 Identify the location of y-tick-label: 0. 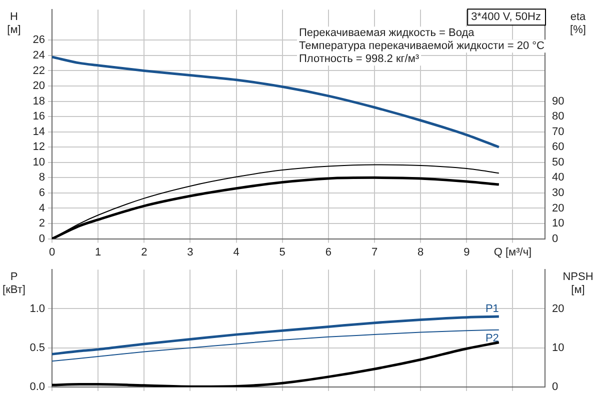
(41, 238).